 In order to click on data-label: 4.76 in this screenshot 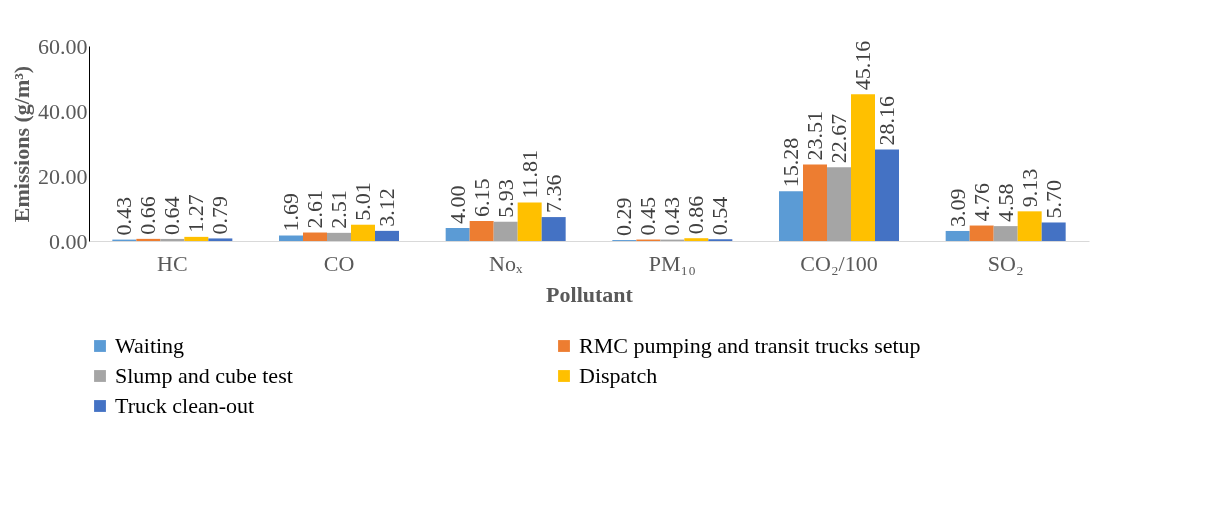, I will do `click(981, 202)`.